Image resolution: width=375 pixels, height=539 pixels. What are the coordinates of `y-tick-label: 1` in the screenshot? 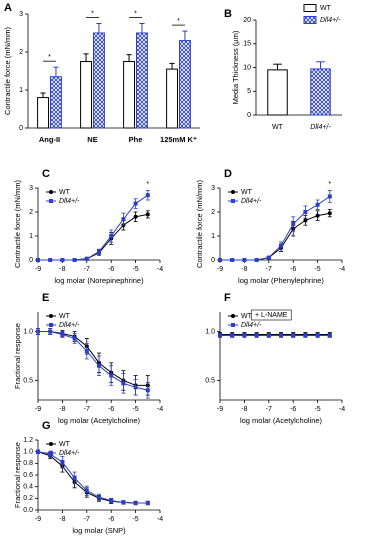 It's located at (31, 236).